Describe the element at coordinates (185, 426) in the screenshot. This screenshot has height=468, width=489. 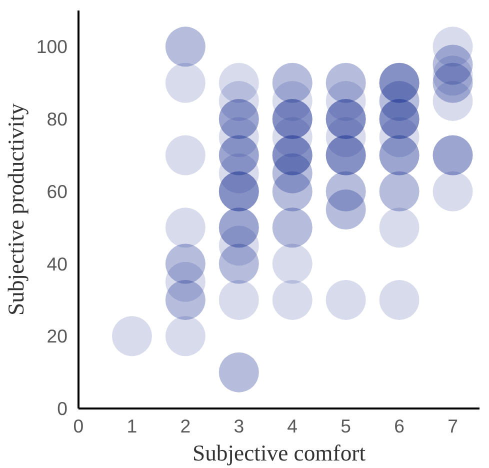
I see `x-tick-label: 2` at that location.